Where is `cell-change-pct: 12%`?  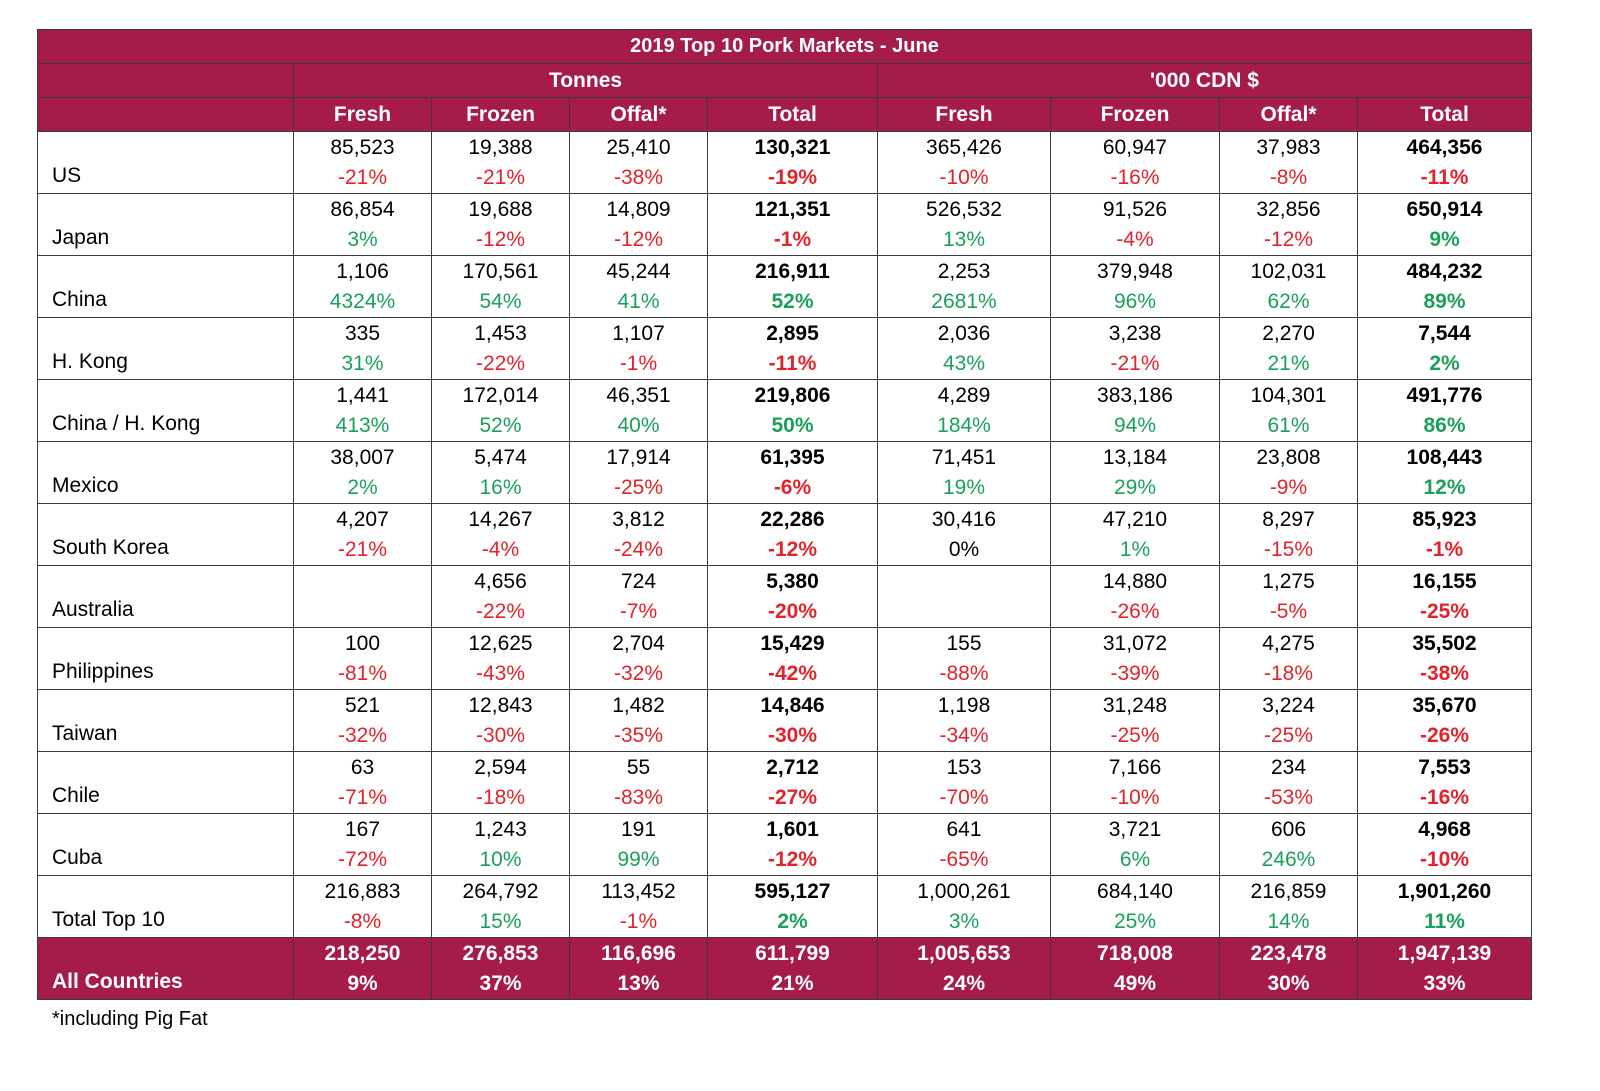 cell-change-pct: 12% is located at coordinates (1444, 487).